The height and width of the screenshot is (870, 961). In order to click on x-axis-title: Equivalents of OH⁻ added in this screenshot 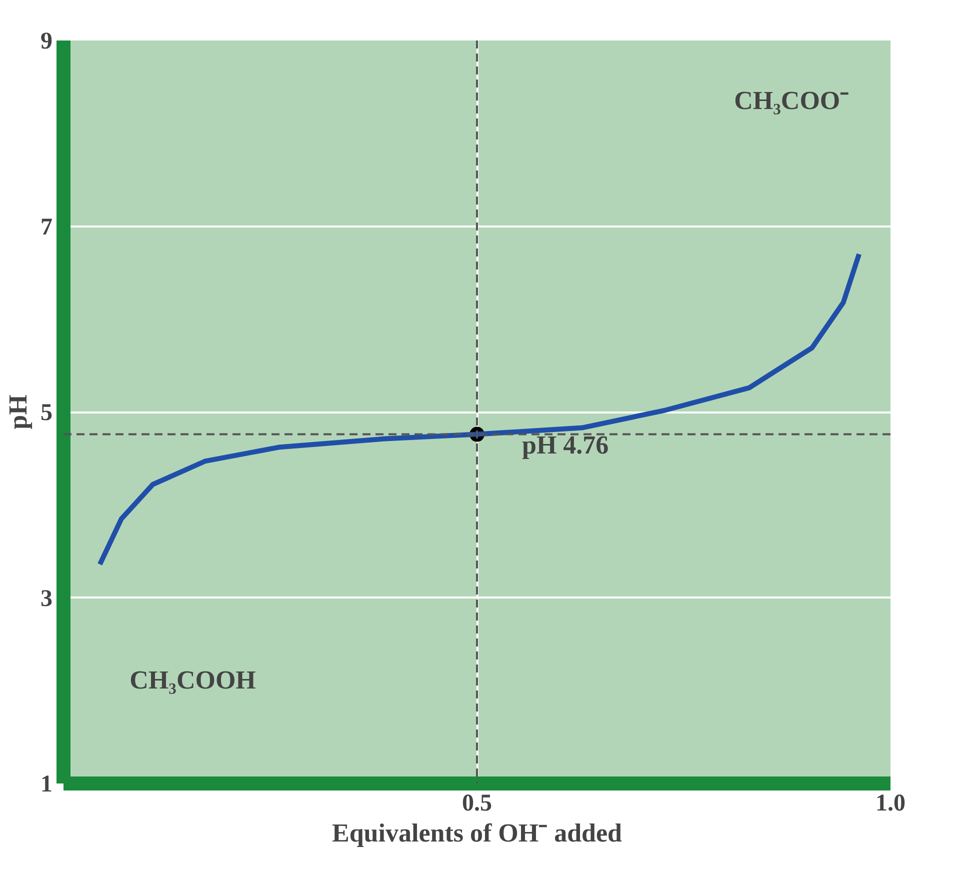, I will do `click(477, 833)`.